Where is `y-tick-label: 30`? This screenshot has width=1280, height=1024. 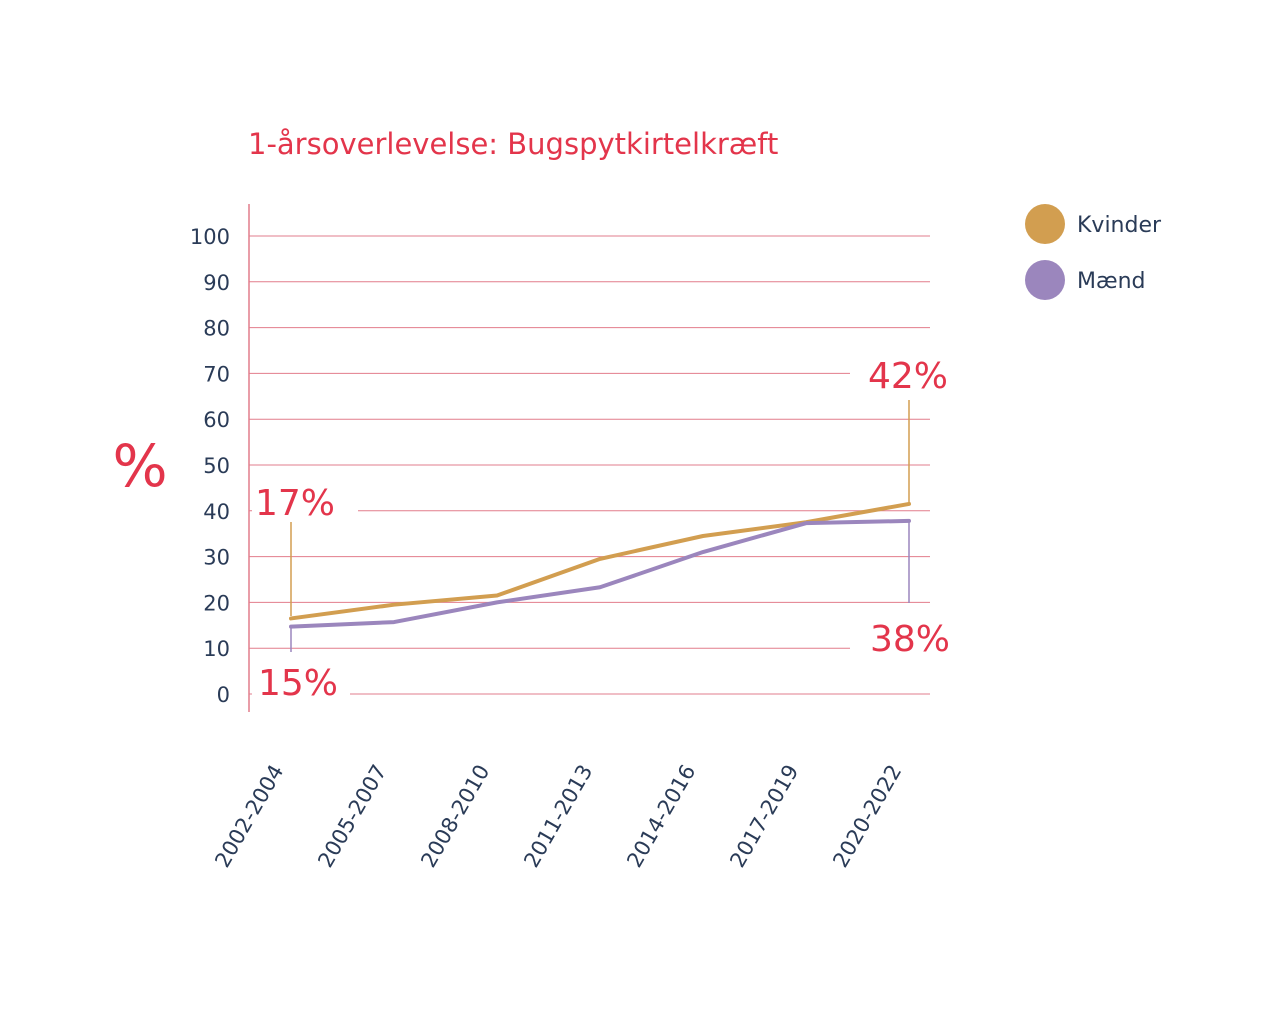
y-tick-label: 30 is located at coordinates (216, 558).